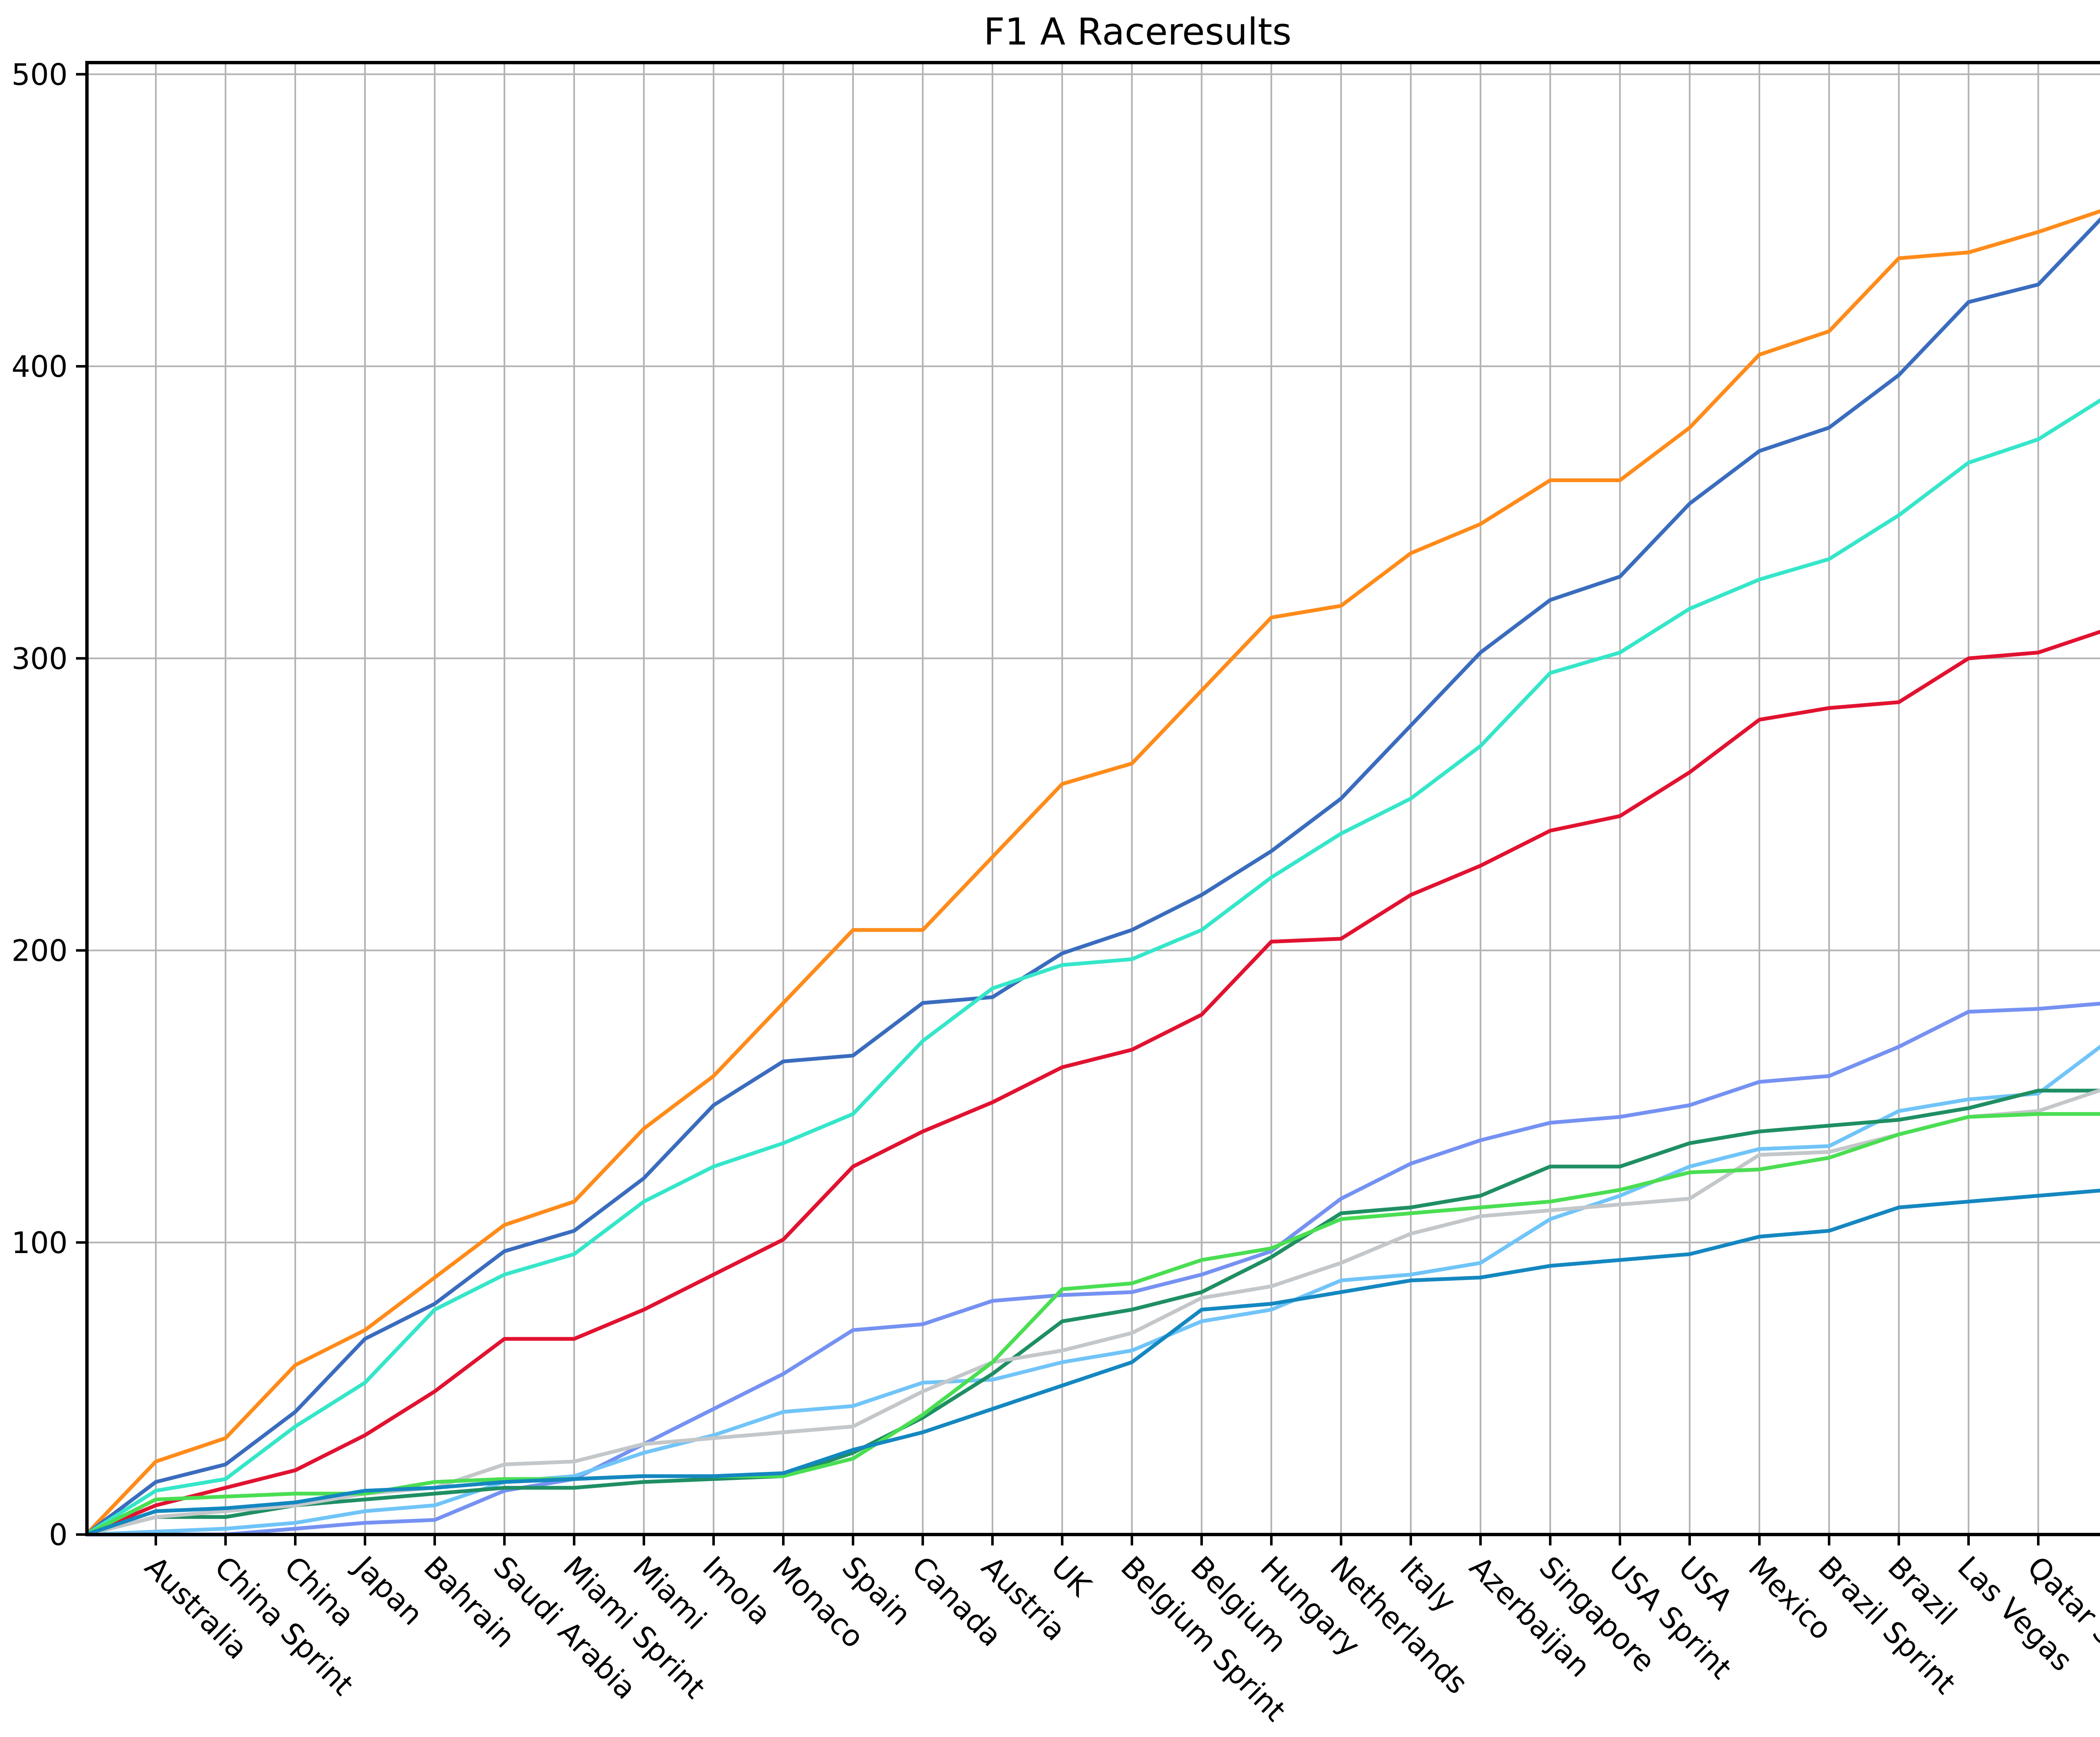 The image size is (2100, 1737). Describe the element at coordinates (737, 1591) in the screenshot. I see `x-axis-label-imola: Imola` at that location.